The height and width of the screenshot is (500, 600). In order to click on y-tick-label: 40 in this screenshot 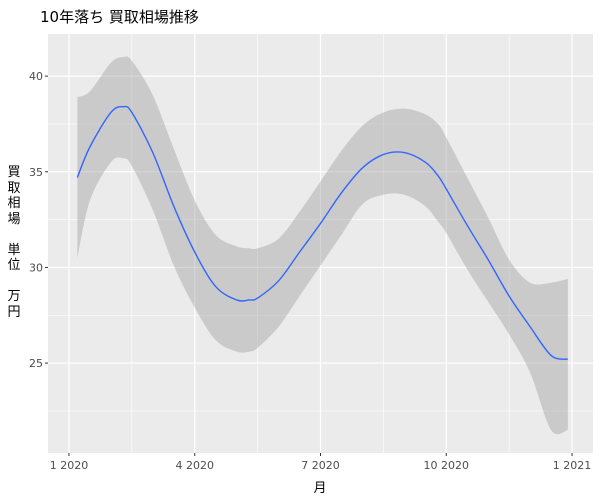, I will do `click(36, 76)`.